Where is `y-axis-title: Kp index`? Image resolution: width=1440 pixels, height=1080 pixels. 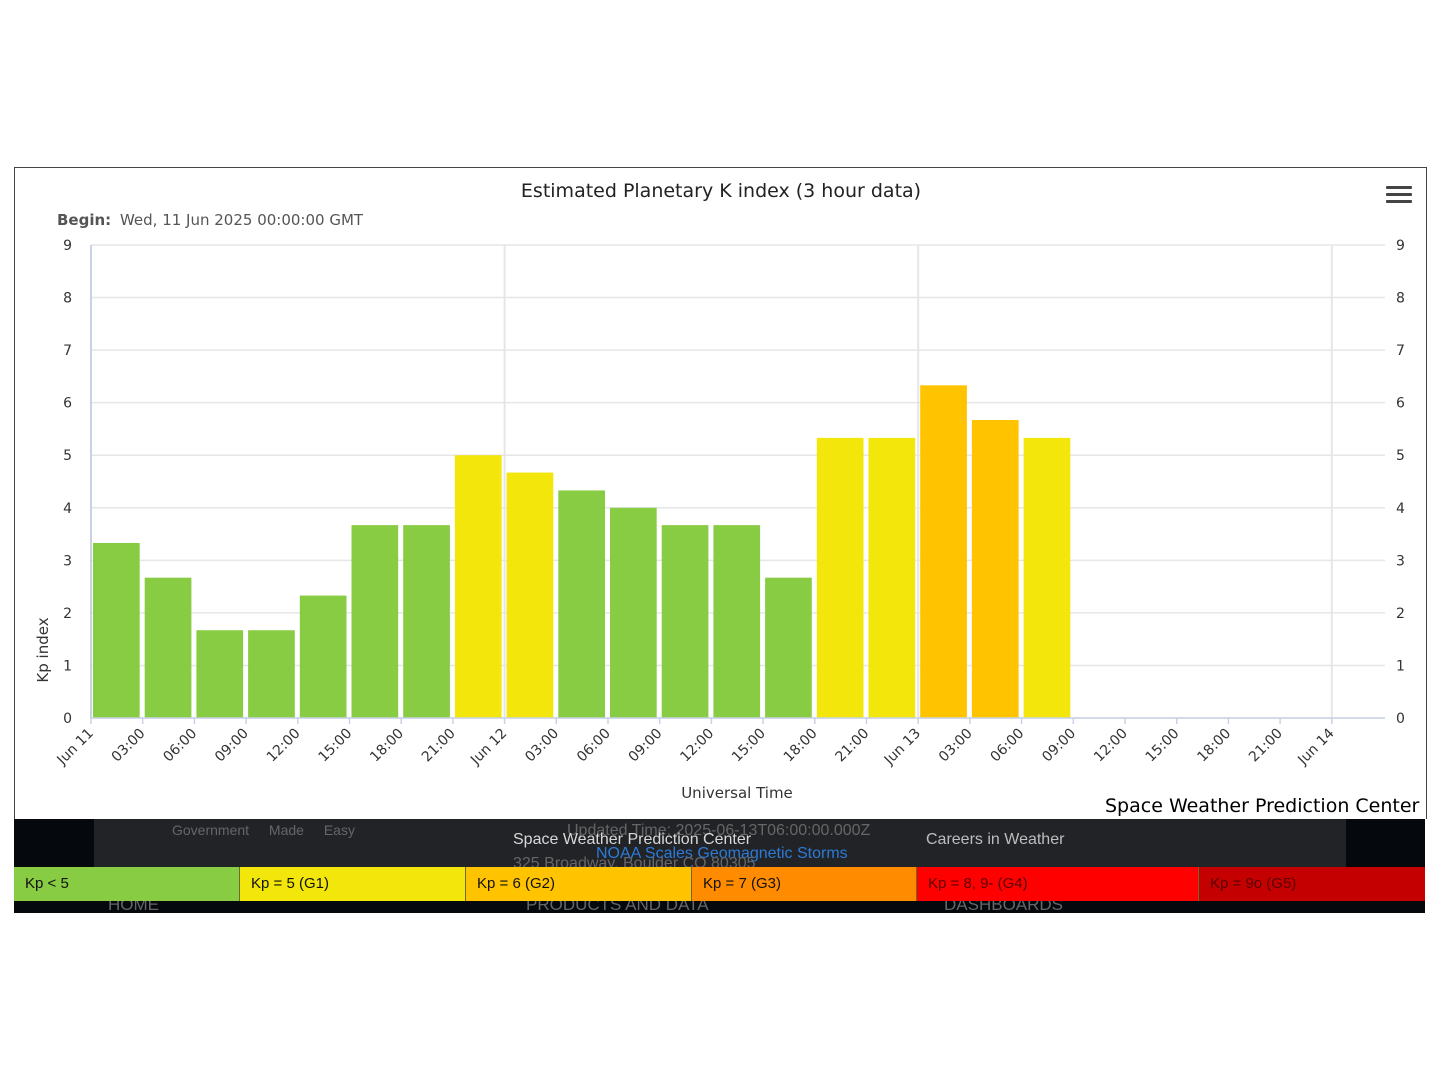 y-axis-title: Kp index is located at coordinates (43, 649).